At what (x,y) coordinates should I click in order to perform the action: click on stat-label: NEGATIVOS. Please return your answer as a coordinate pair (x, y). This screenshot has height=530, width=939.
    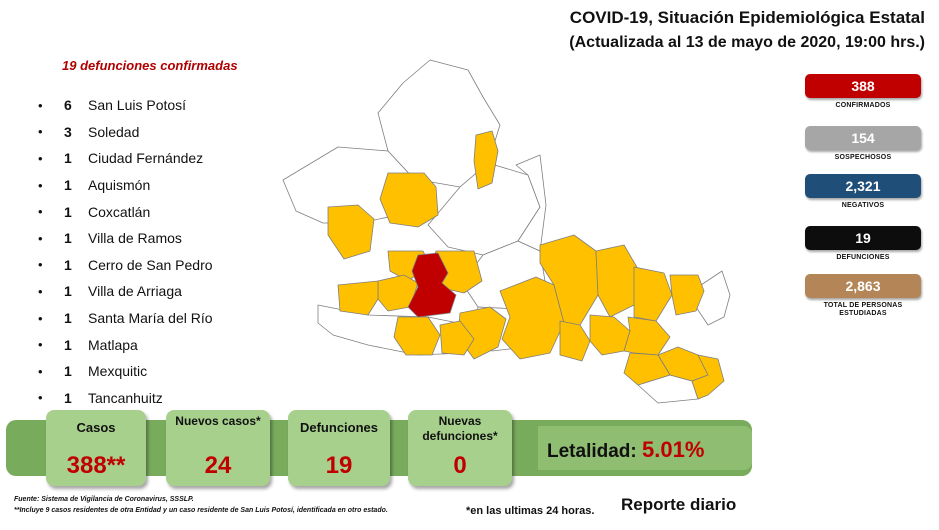
    Looking at the image, I should click on (863, 205).